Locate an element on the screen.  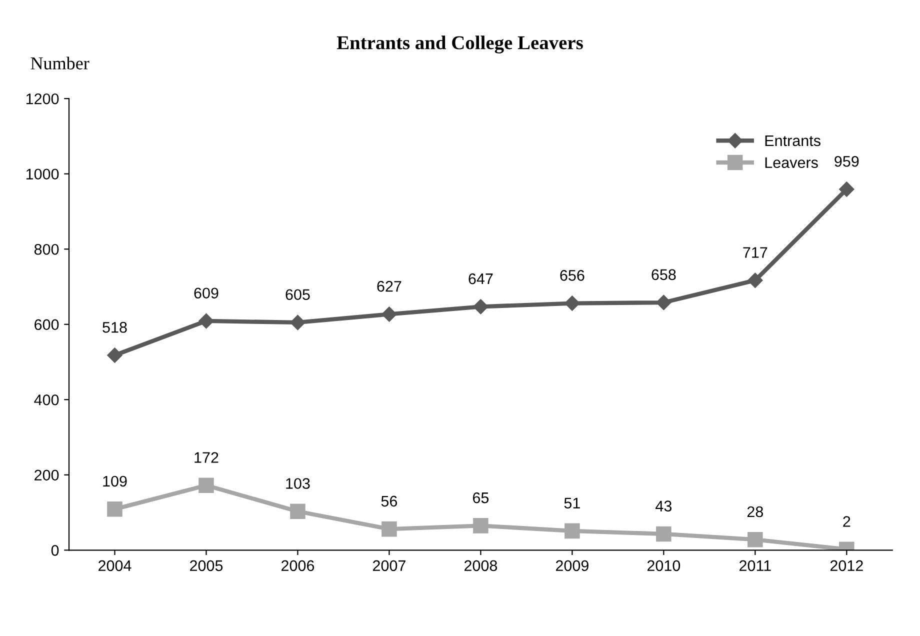
legend-label: Entrants is located at coordinates (792, 140).